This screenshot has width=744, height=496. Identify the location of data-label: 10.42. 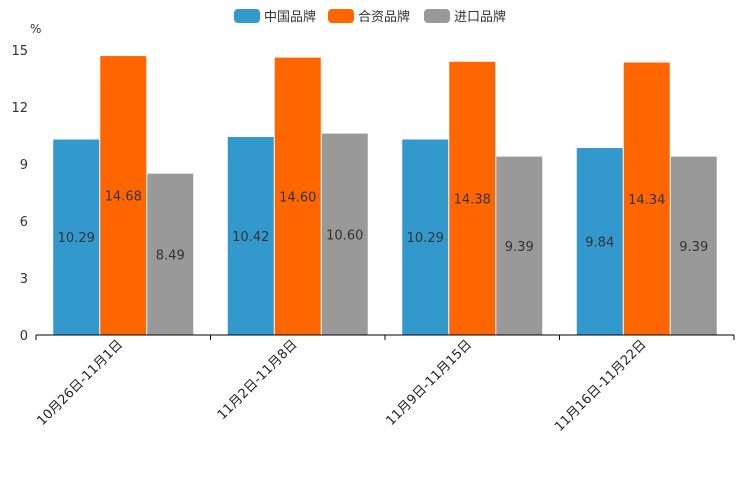
(250, 237).